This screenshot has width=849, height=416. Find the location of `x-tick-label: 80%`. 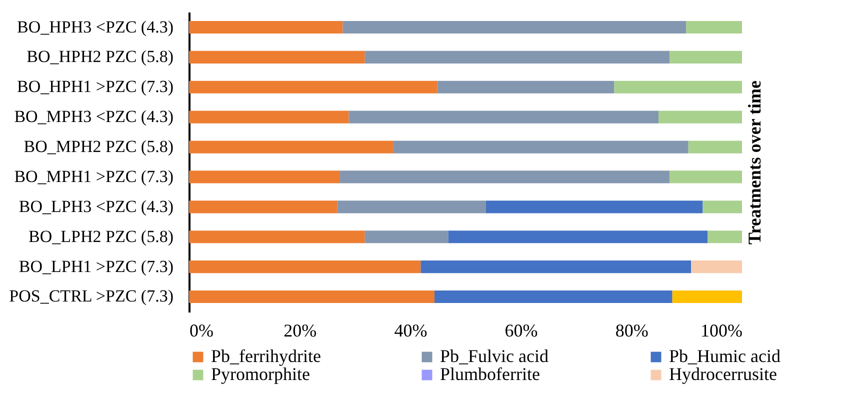

x-tick-label: 80% is located at coordinates (631, 330).